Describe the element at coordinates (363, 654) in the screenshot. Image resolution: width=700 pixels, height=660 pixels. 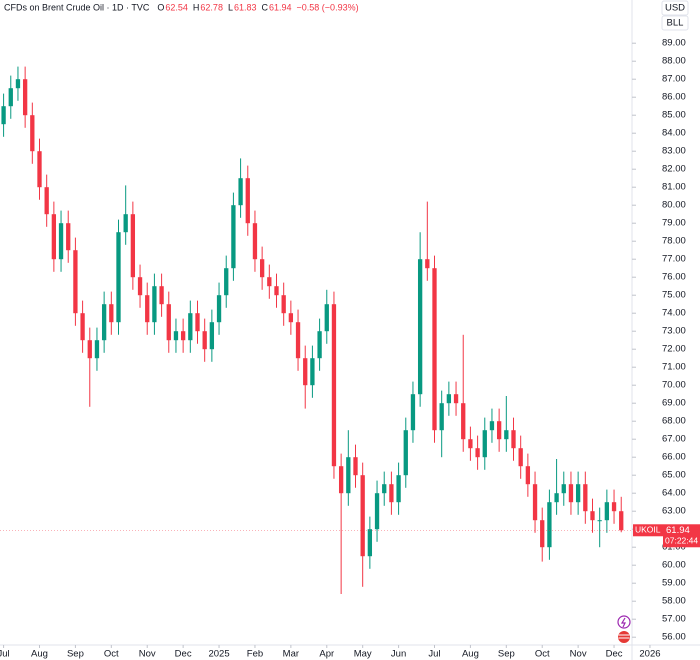
I see `x-tick-label: May` at that location.